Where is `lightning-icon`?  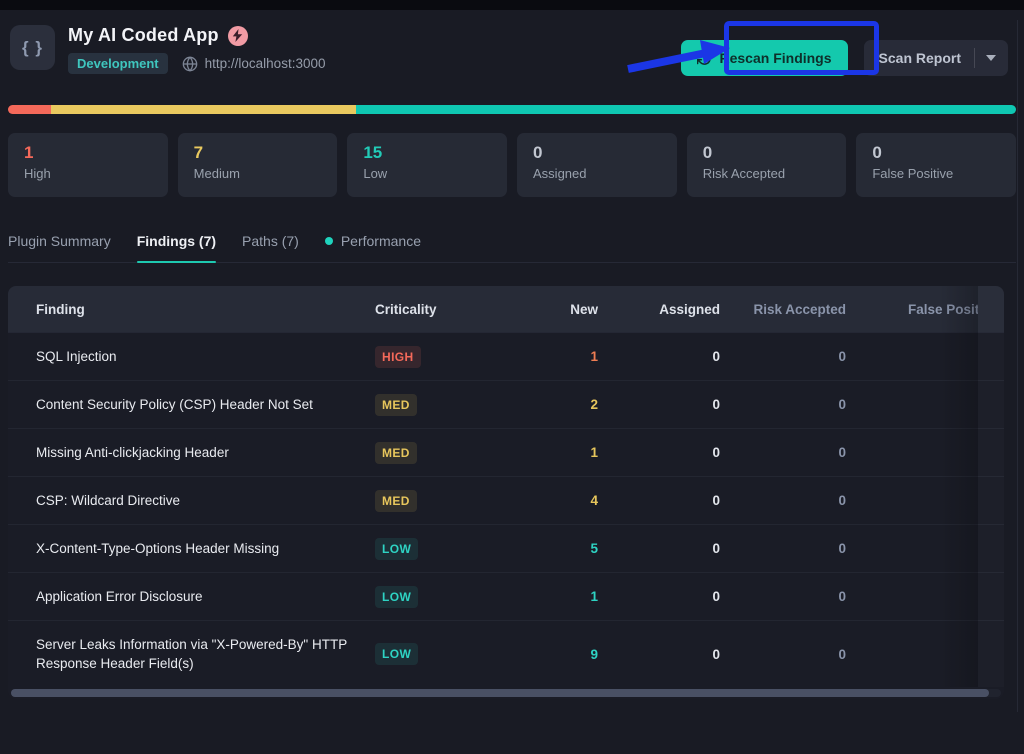
lightning-icon is located at coordinates (237, 35).